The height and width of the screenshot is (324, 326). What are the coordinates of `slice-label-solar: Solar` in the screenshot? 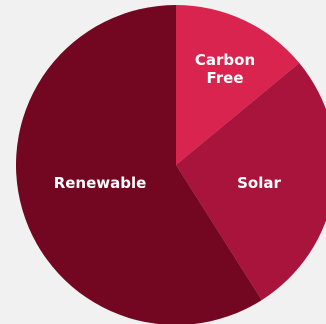 It's located at (259, 183).